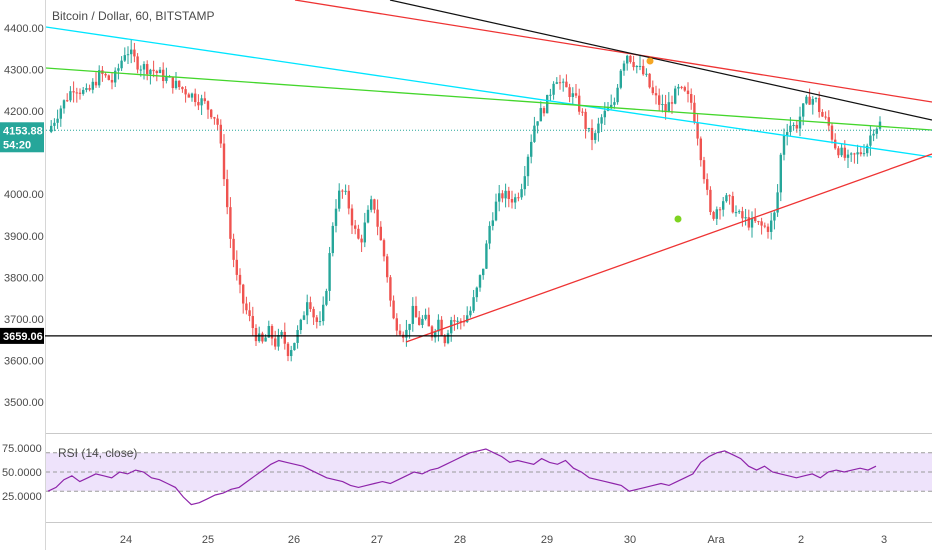 The image size is (932, 550). Describe the element at coordinates (24, 361) in the screenshot. I see `price-tick-label: 3600.00` at that location.